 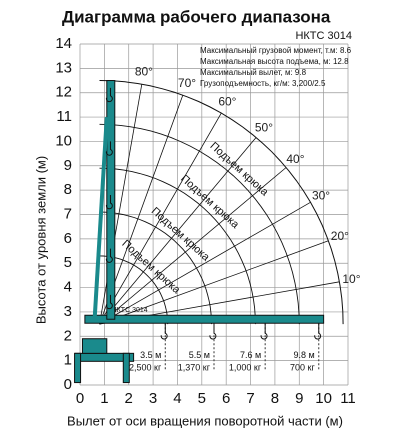 What do you see at coordinates (250, 398) in the screenshot?
I see `x-tick-label: 7` at bounding box center [250, 398].